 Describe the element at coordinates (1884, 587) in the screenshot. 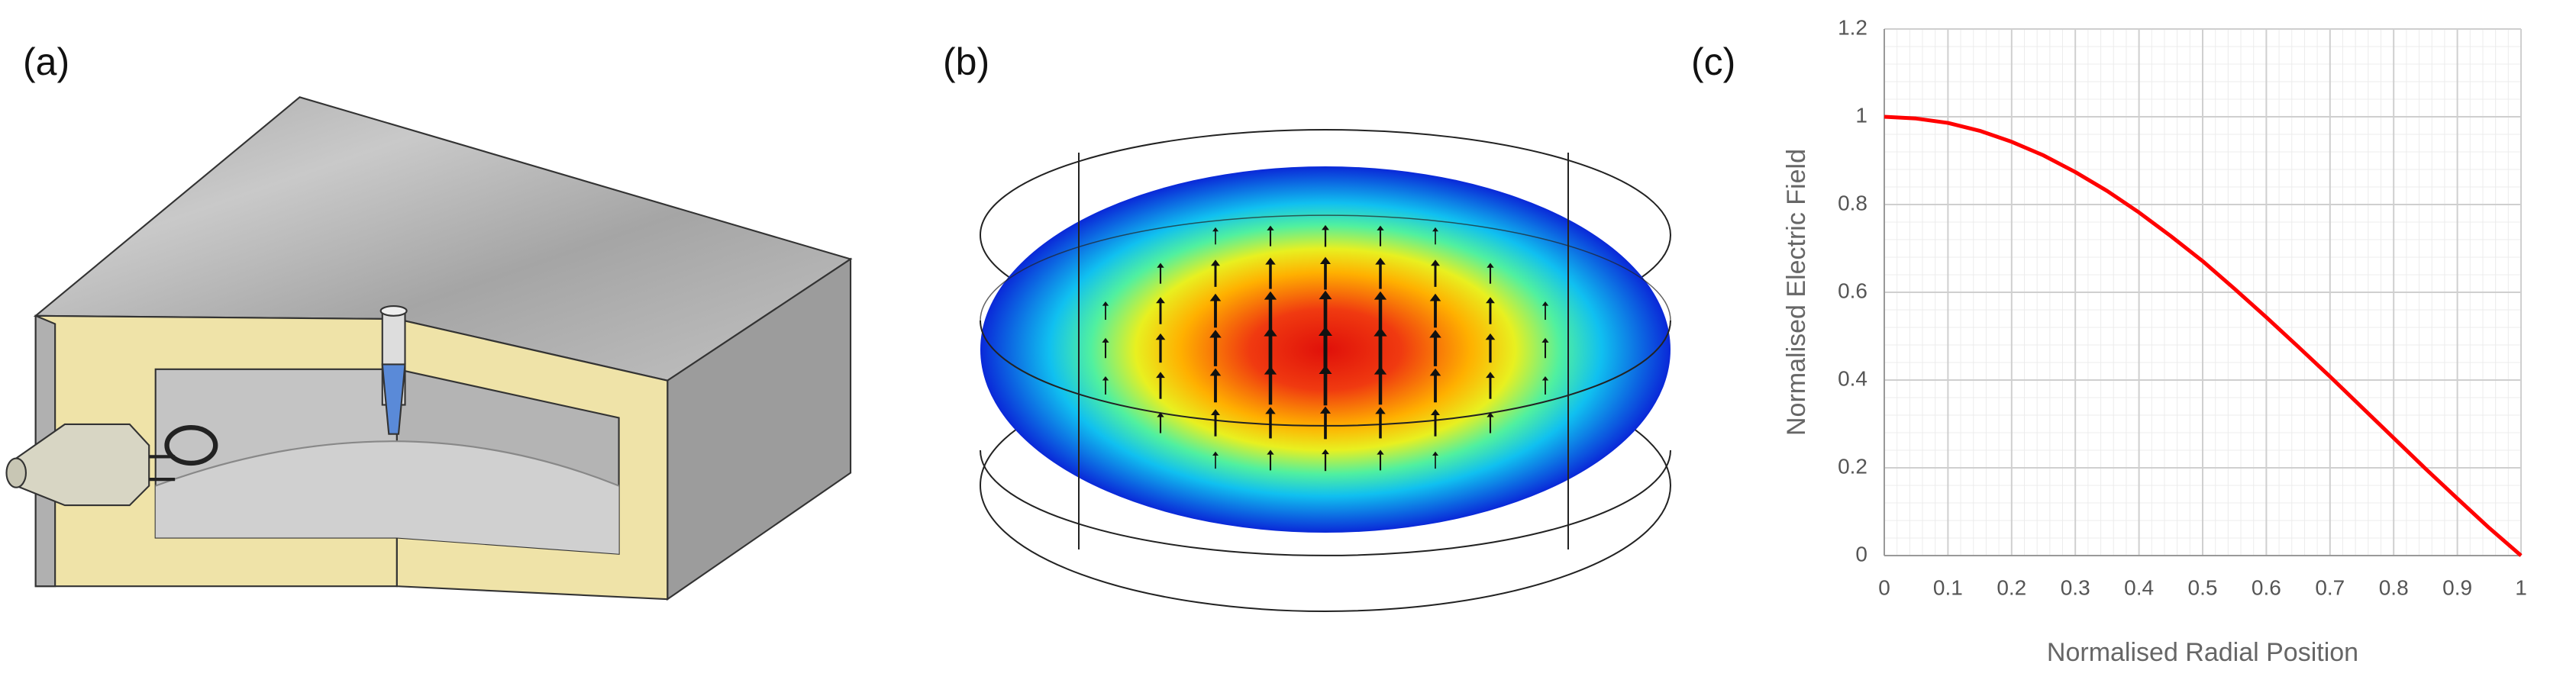

I see `x-tick-label: 0` at that location.